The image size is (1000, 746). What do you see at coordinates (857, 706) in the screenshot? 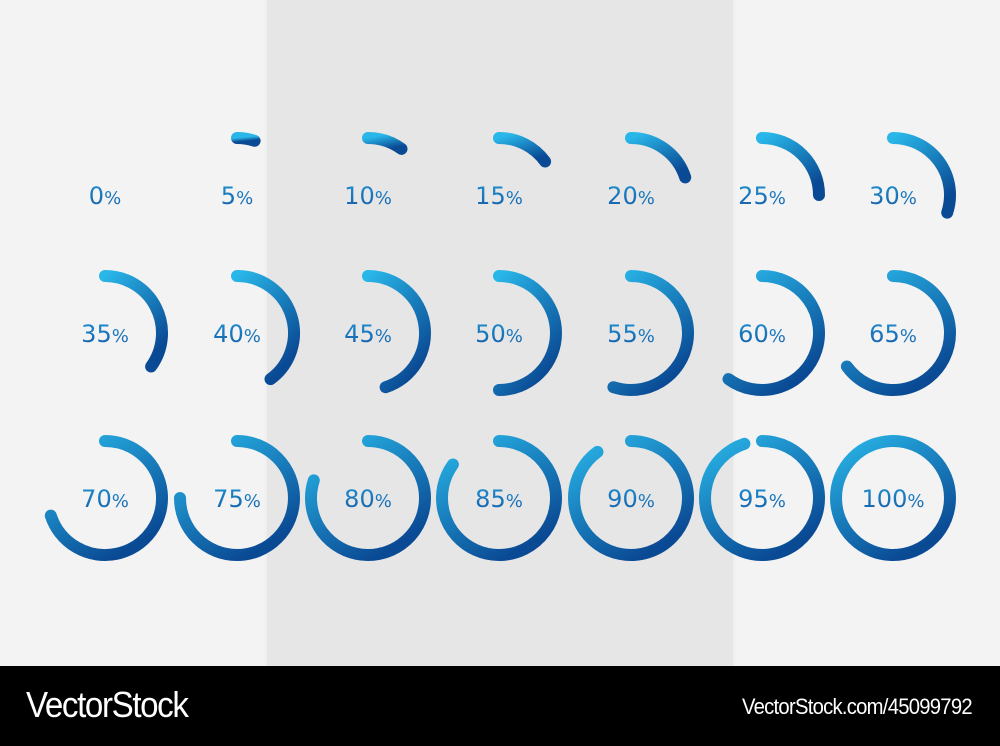
I see `image-id-url: VectorStock.com/45099792` at bounding box center [857, 706].